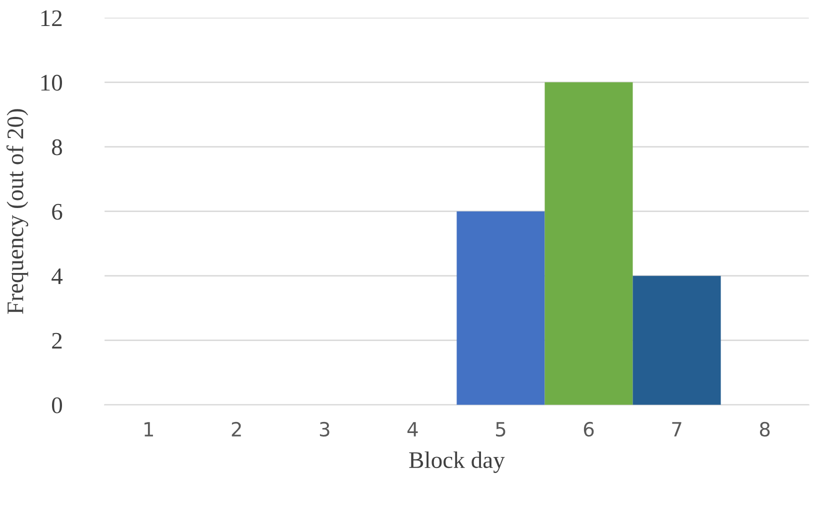 This screenshot has height=508, width=817. I want to click on y-tick-label: 8, so click(57, 147).